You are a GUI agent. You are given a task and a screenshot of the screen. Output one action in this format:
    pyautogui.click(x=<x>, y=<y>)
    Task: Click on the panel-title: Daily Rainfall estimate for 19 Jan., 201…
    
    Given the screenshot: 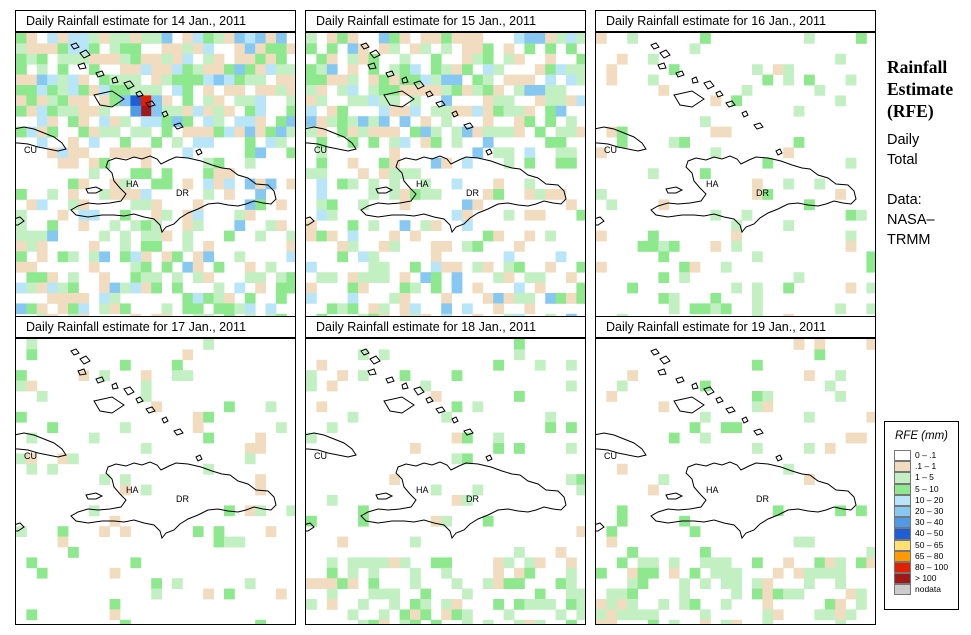 What is the action you would take?
    pyautogui.click(x=735, y=327)
    